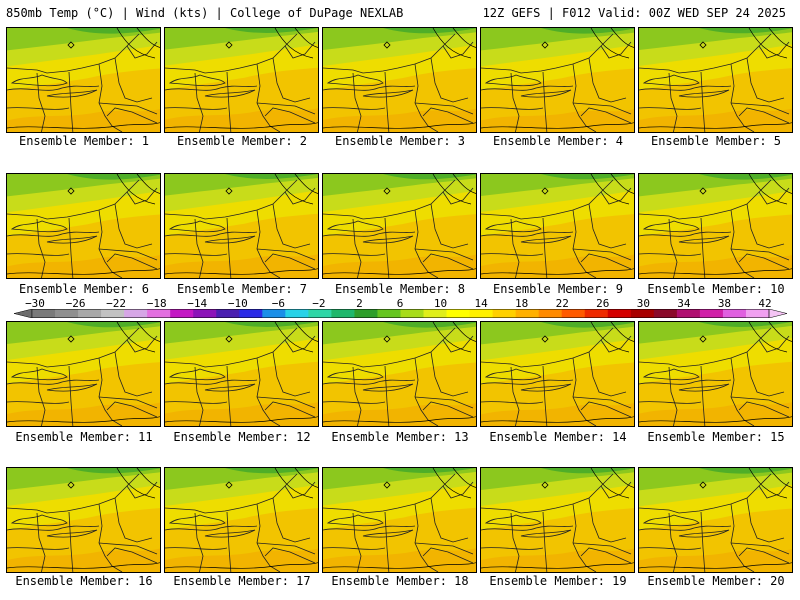 This screenshot has height=600, width=800. Describe the element at coordinates (562, 303) in the screenshot. I see `colorbar-tick-label: 22` at that location.